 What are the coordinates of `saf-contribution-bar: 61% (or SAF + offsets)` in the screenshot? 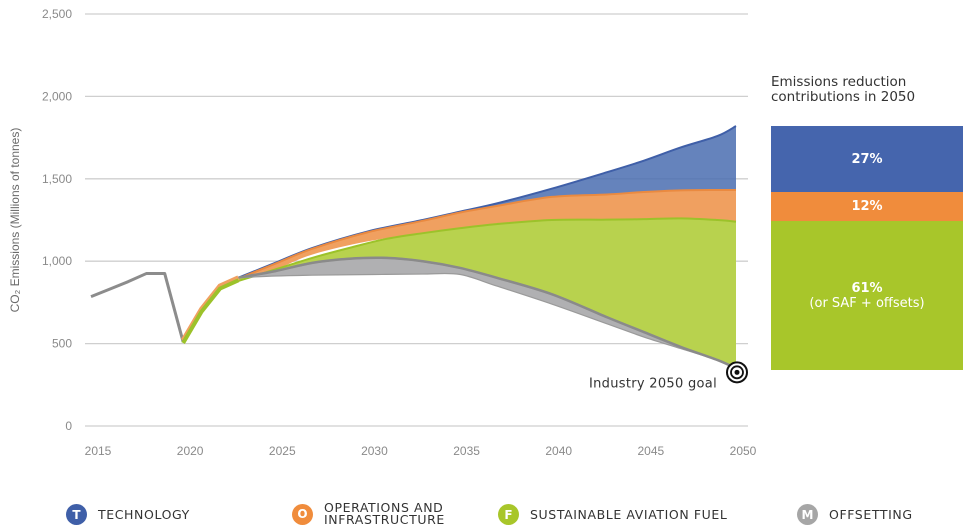 It's located at (867, 295).